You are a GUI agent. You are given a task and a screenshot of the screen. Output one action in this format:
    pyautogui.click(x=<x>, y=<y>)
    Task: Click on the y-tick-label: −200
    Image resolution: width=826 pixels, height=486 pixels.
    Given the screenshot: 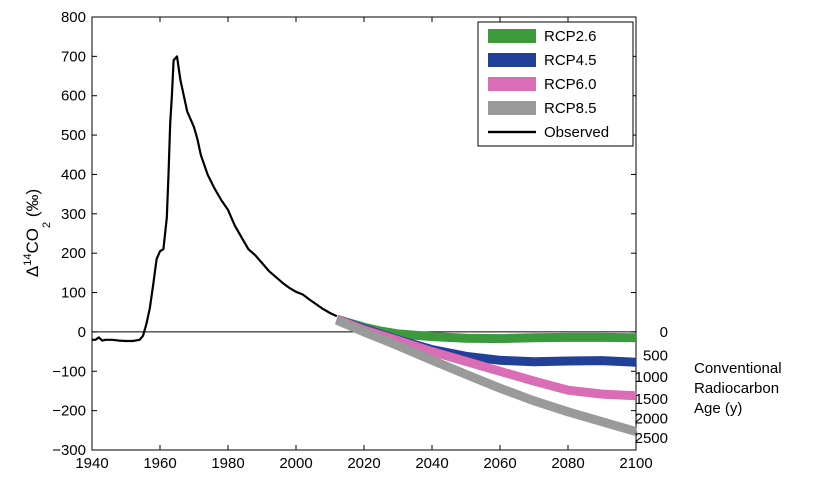 What is the action you would take?
    pyautogui.click(x=69, y=411)
    